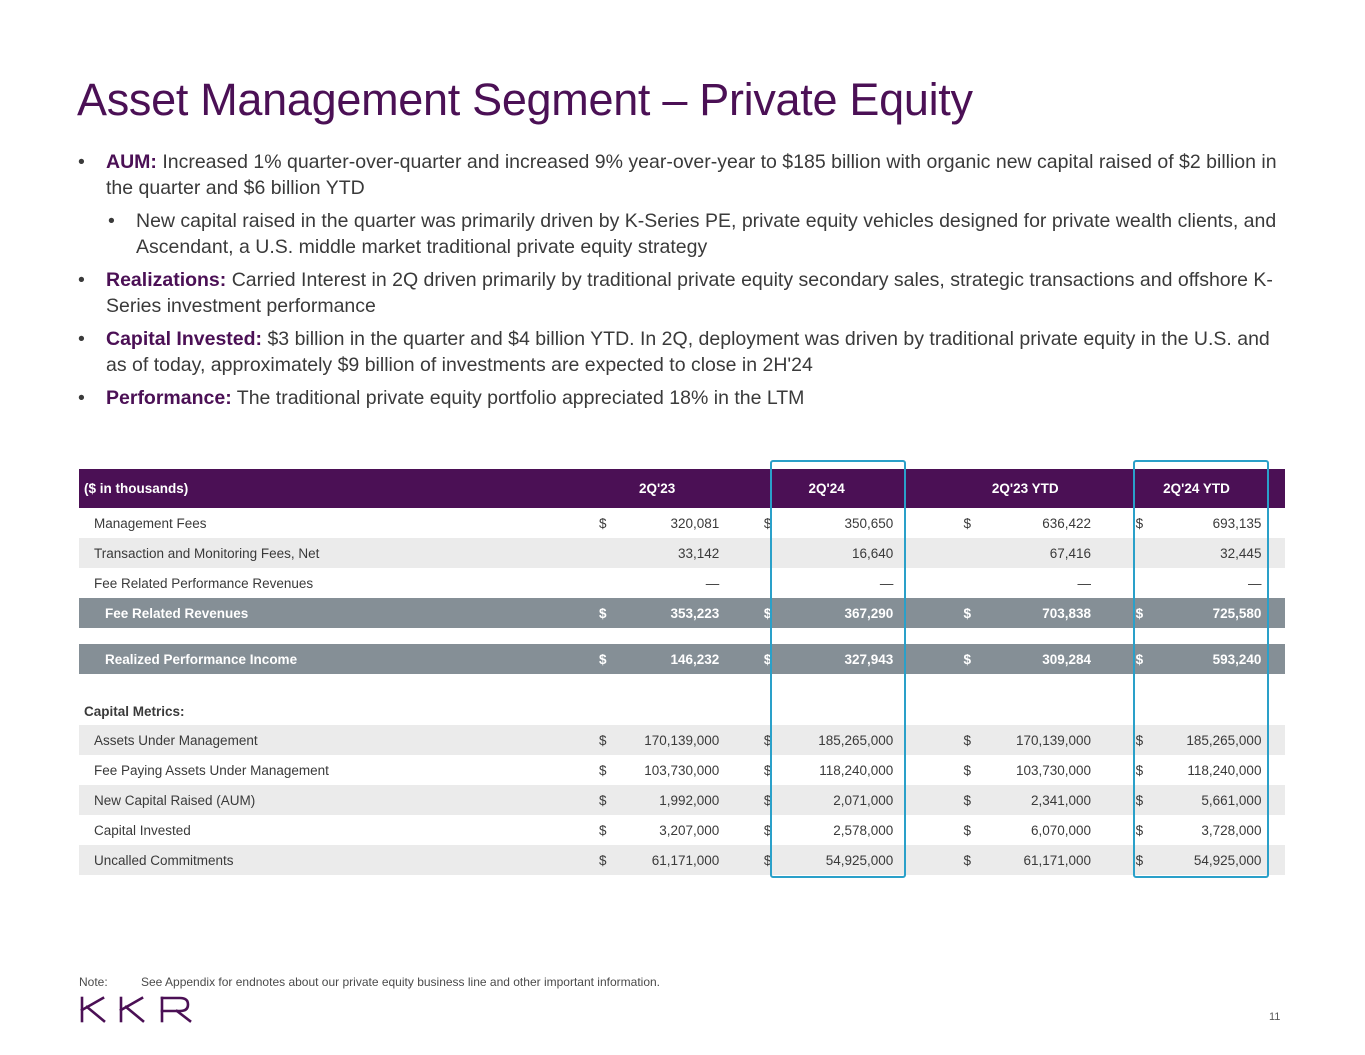 The width and height of the screenshot is (1365, 1055). I want to click on cell-value: 350,650, so click(869, 523).